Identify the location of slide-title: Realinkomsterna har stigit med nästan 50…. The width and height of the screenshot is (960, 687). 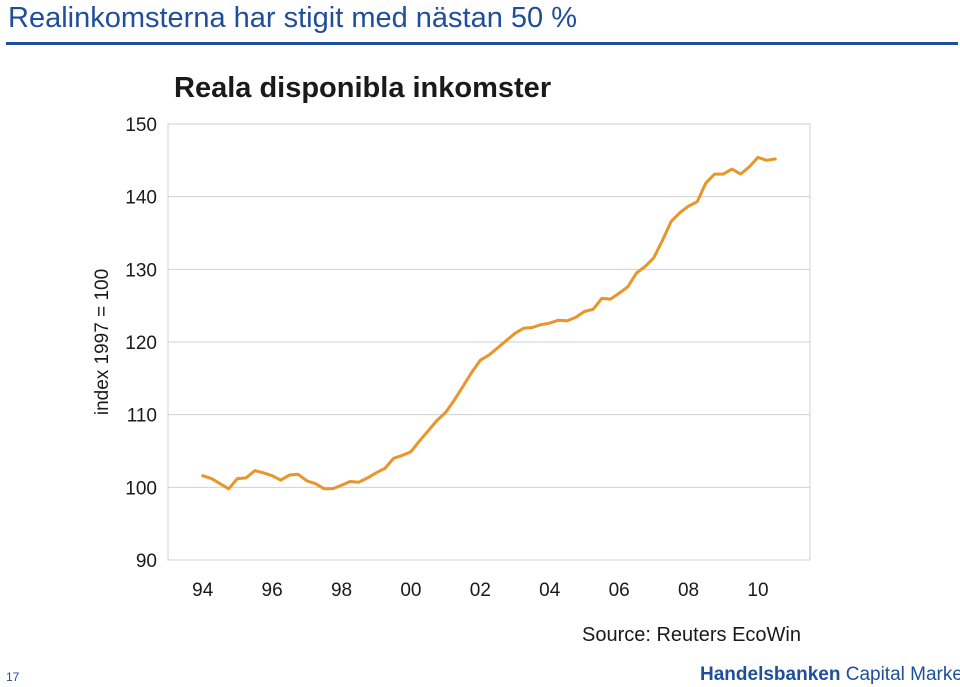
(293, 18).